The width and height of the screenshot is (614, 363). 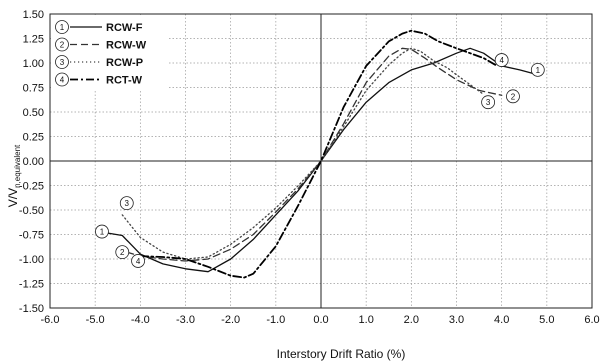 What do you see at coordinates (33, 138) in the screenshot?
I see `y-tick-label: 0.25` at bounding box center [33, 138].